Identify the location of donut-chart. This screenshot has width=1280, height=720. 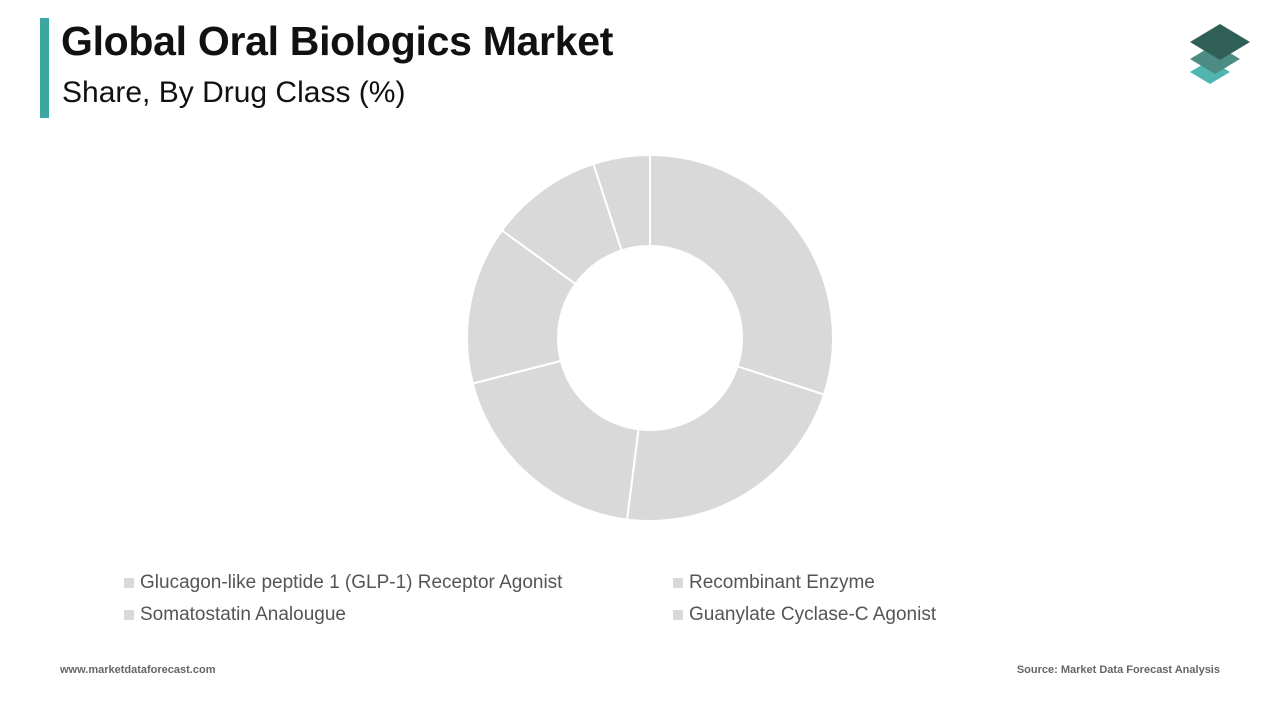
(650, 337).